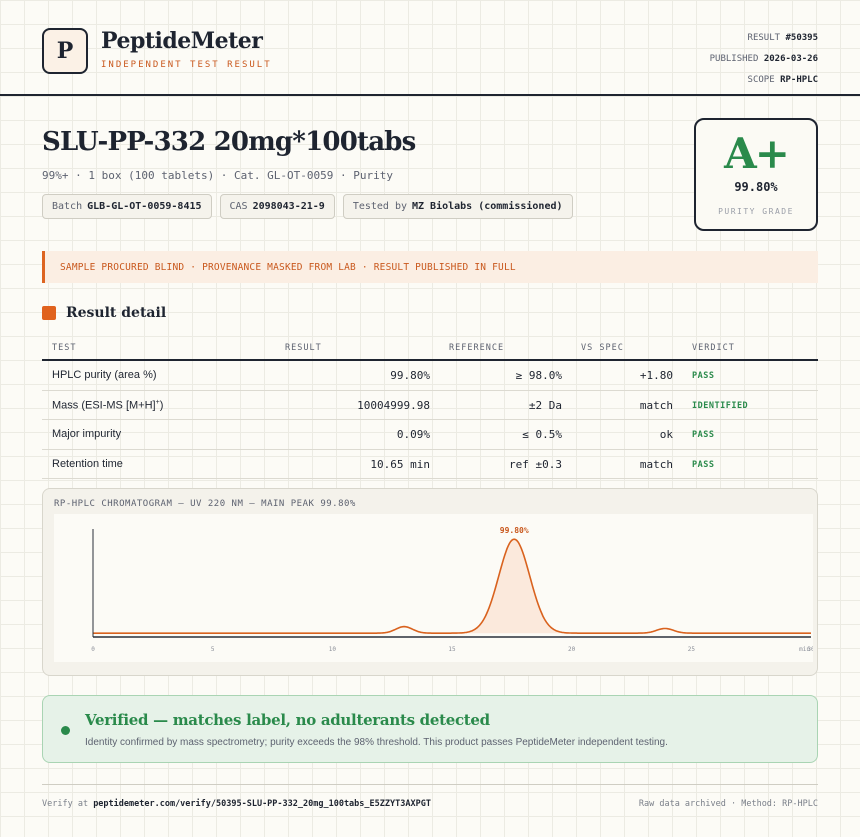  What do you see at coordinates (545, 405) in the screenshot?
I see `cell-reference: ±2 Da` at bounding box center [545, 405].